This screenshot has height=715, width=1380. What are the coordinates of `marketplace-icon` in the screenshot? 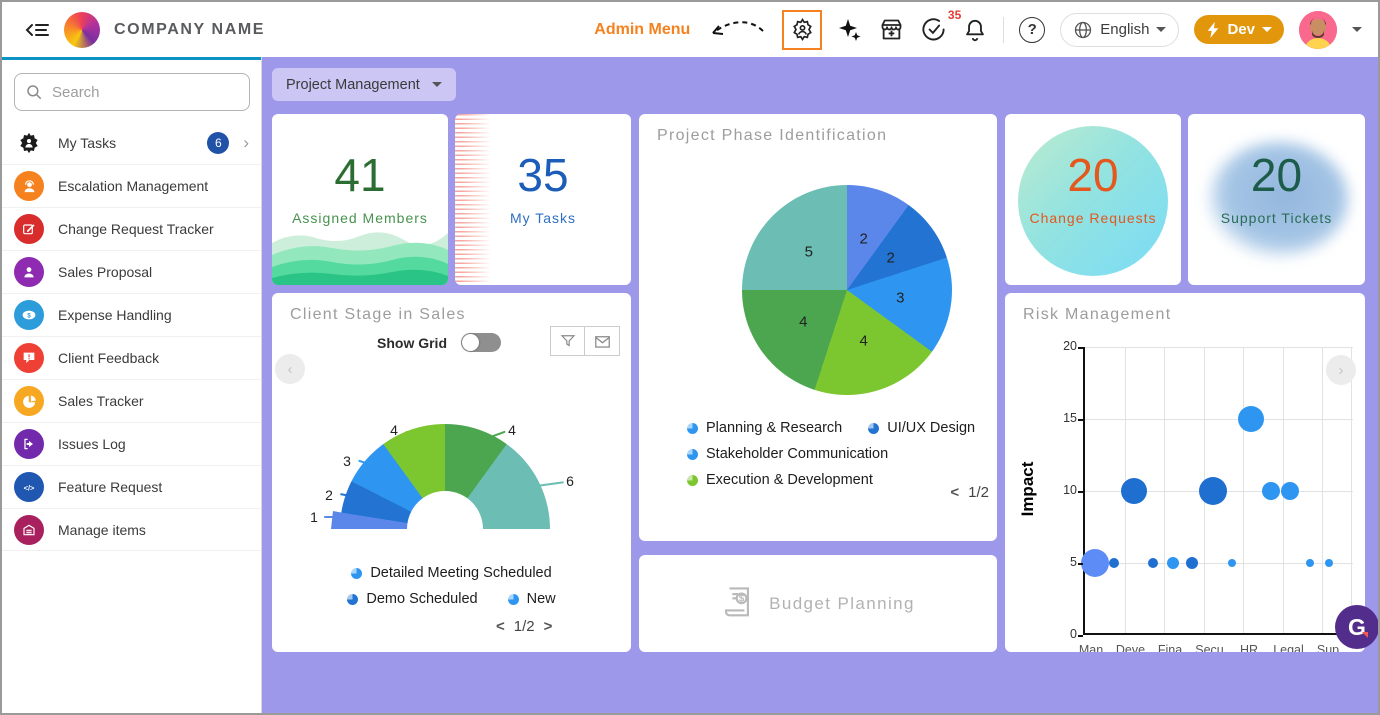 It's located at (891, 29).